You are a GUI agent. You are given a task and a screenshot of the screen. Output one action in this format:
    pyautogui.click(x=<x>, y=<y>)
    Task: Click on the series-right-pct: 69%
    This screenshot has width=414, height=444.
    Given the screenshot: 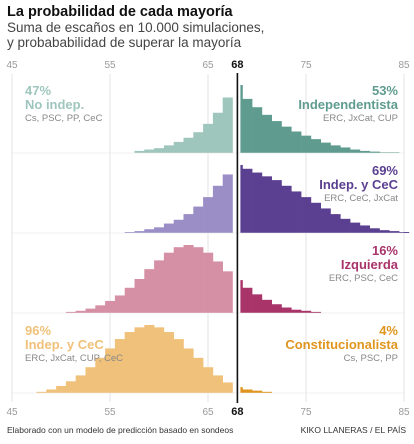 What is the action you would take?
    pyautogui.click(x=385, y=170)
    